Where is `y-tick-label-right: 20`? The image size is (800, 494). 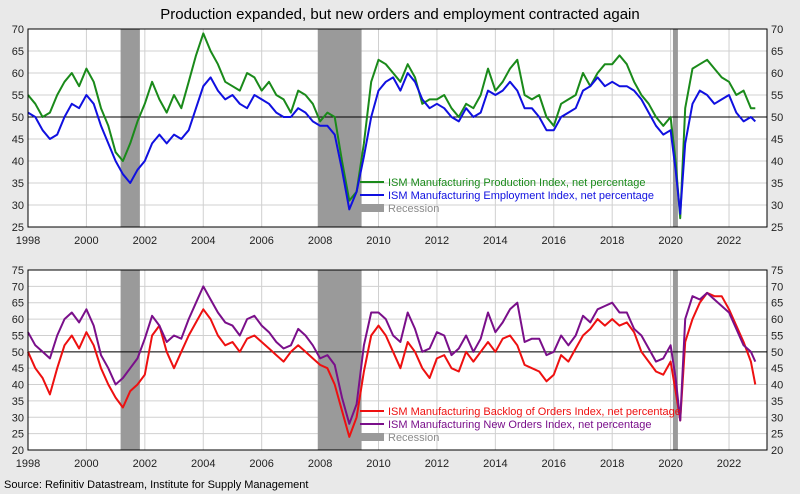 y-tick-label-right: 20 is located at coordinates (777, 451).